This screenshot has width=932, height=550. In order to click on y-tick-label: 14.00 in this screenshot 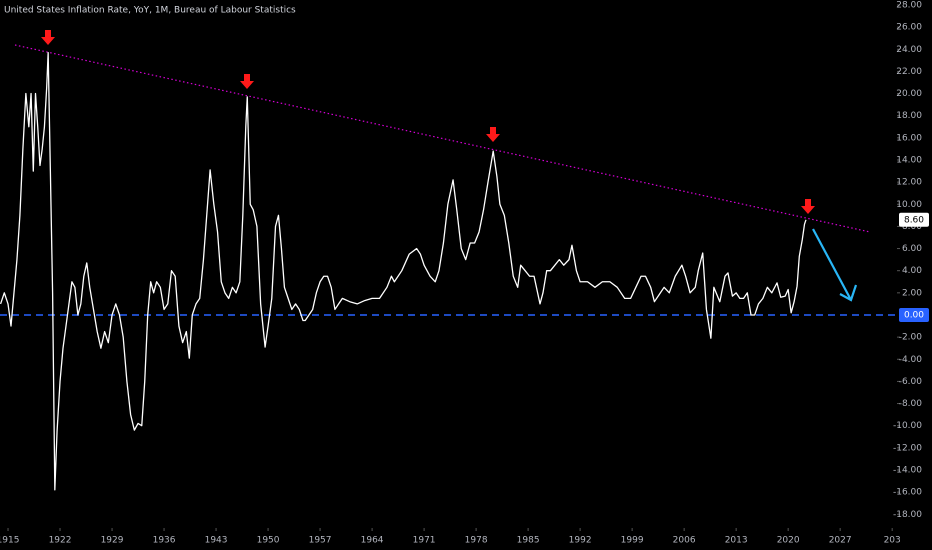, I will do `click(909, 160)`.